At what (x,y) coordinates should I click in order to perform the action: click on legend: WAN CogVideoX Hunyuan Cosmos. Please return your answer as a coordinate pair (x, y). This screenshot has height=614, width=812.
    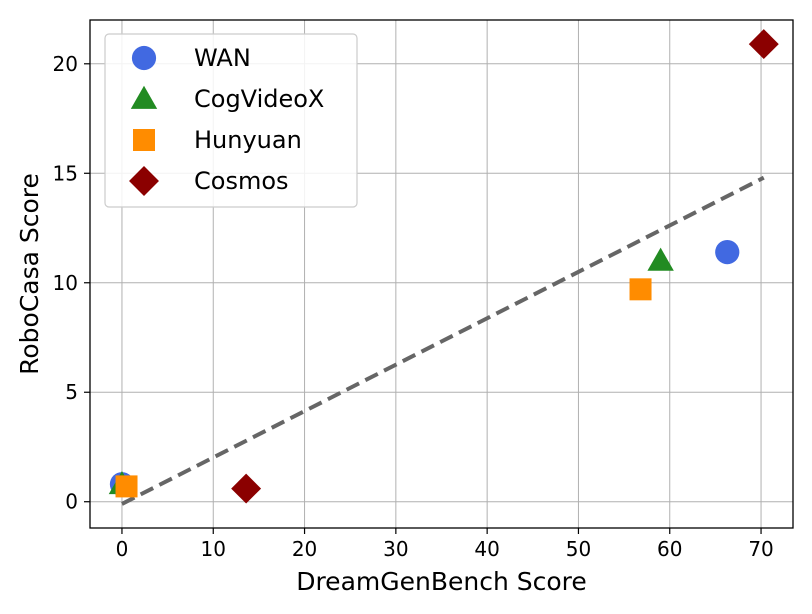
    Looking at the image, I should click on (231, 120).